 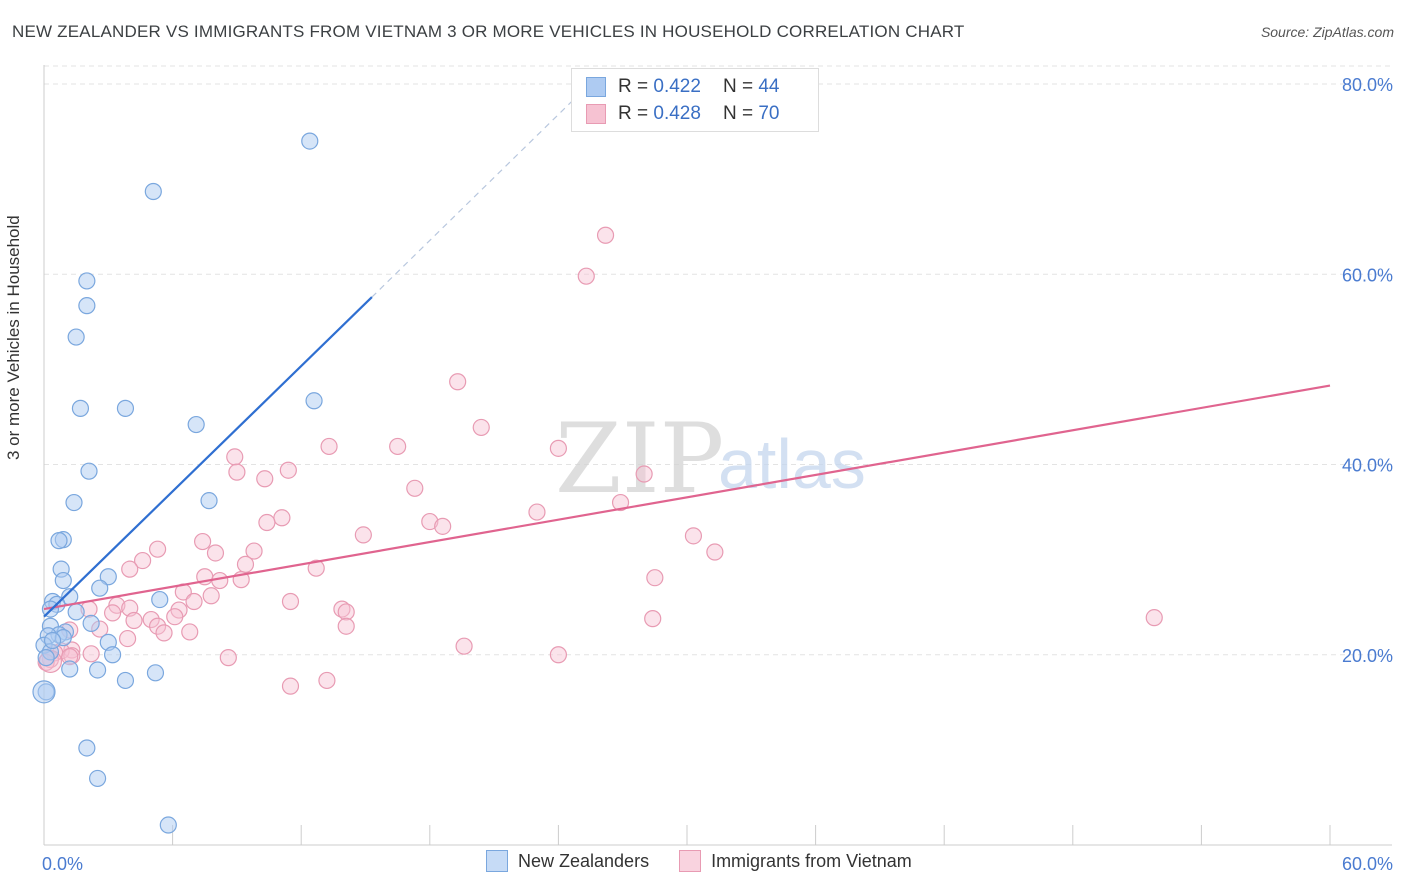 I want to click on watermark-atlas: atlas, so click(x=792, y=464).